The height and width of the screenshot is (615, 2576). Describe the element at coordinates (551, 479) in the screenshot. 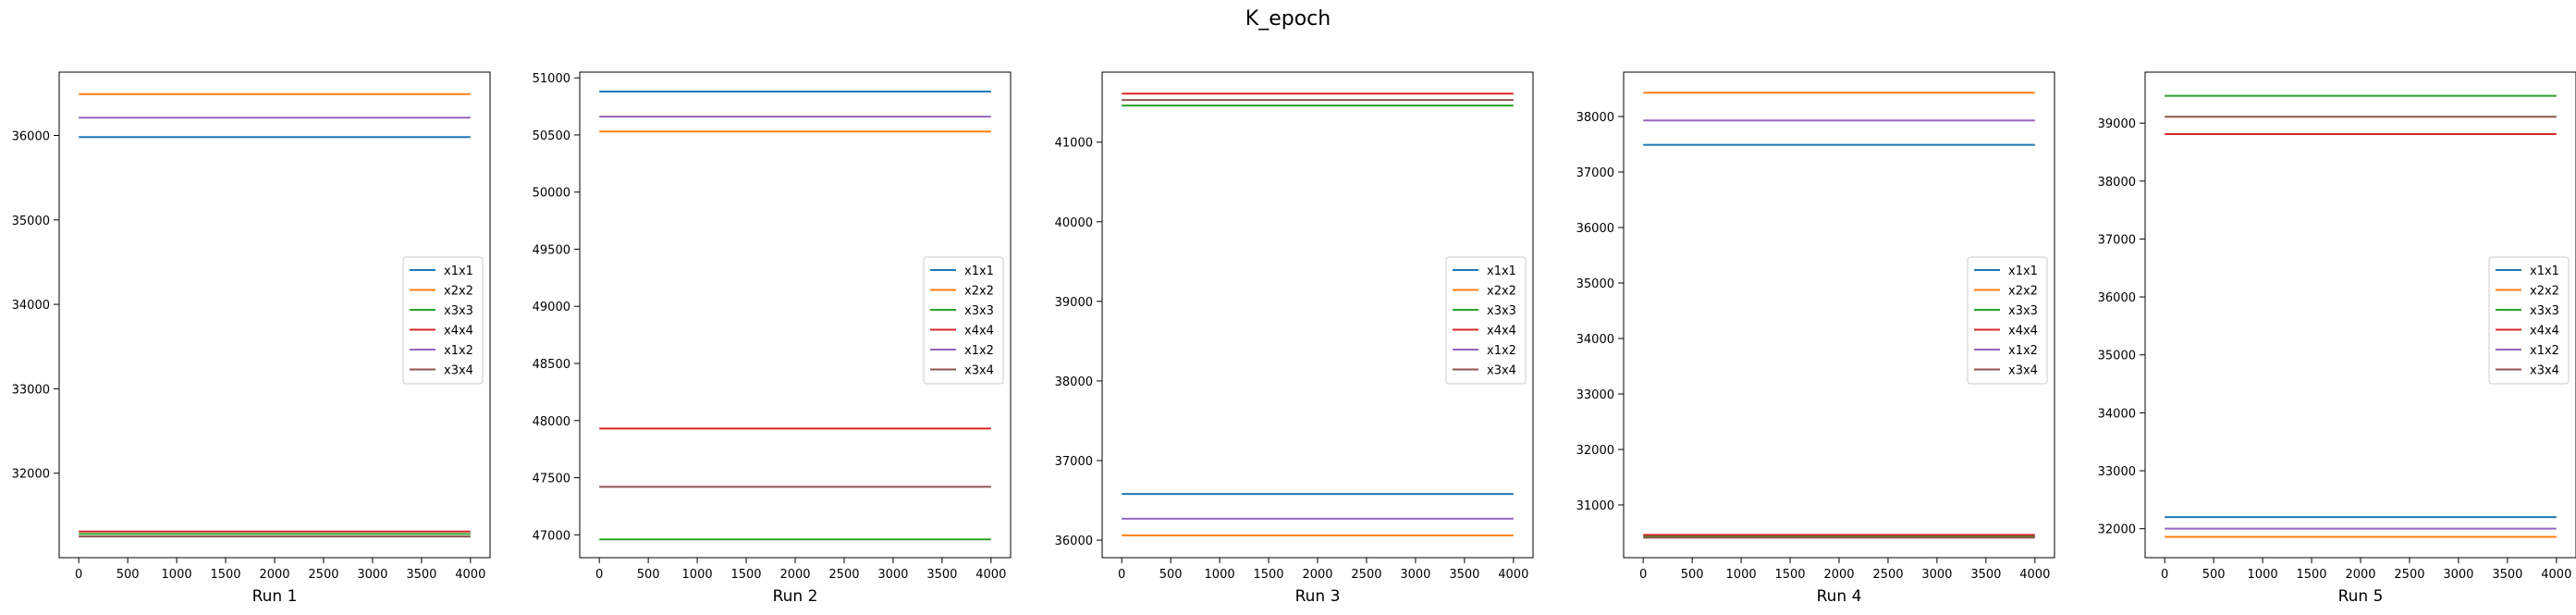

I see `y-tick-label: 47500` at that location.